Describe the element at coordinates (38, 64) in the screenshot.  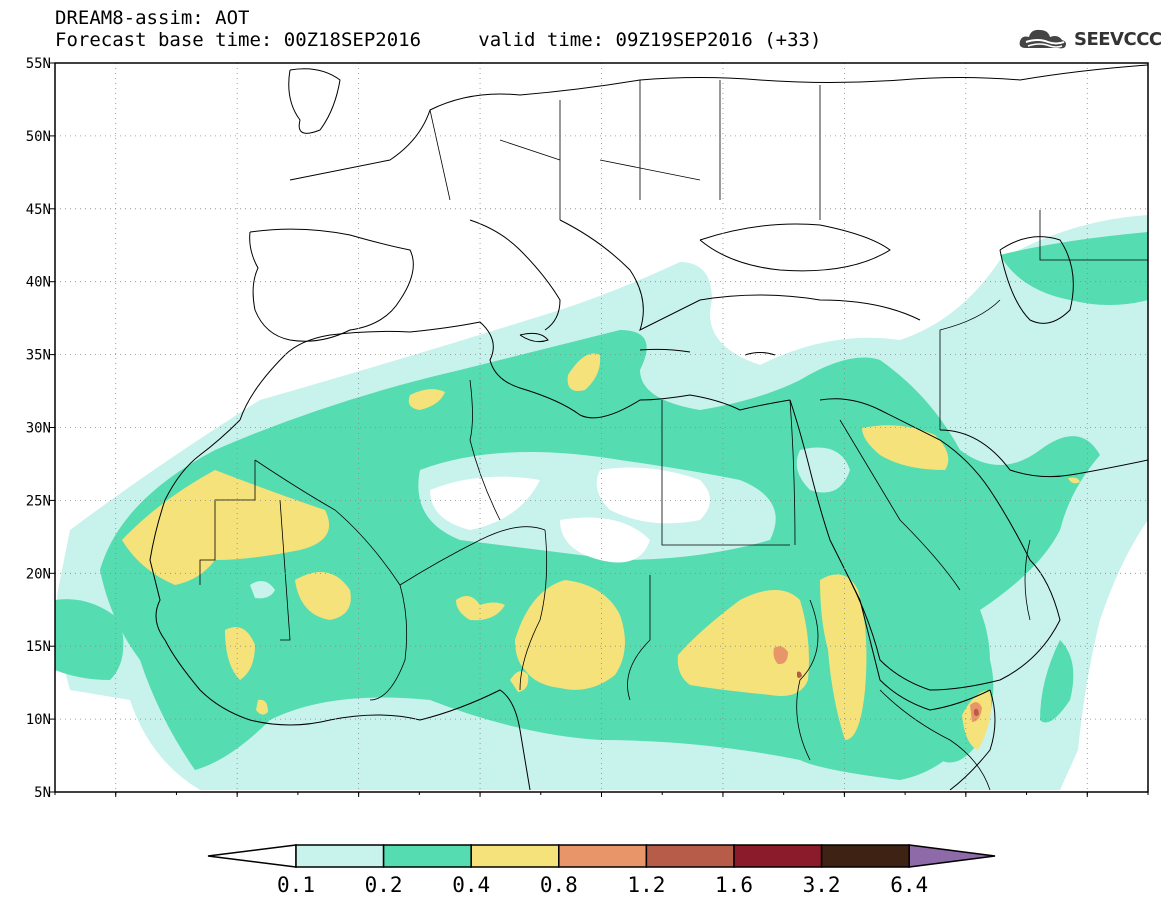
I see `lat-tick-label: 55N` at that location.